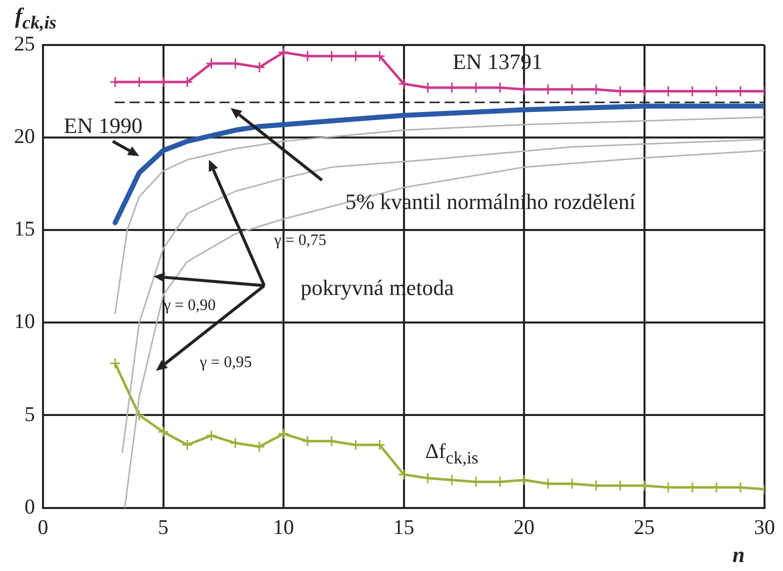 Image resolution: width=783 pixels, height=571 pixels. What do you see at coordinates (190, 305) in the screenshot?
I see `annotation: γ = 0,90` at bounding box center [190, 305].